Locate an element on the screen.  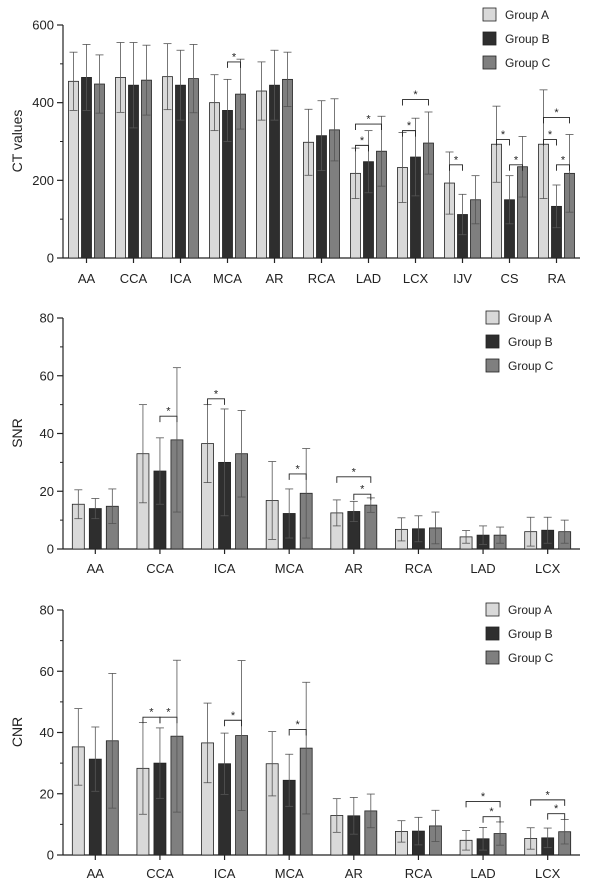
x-tick-label: LAD is located at coordinates (482, 568).